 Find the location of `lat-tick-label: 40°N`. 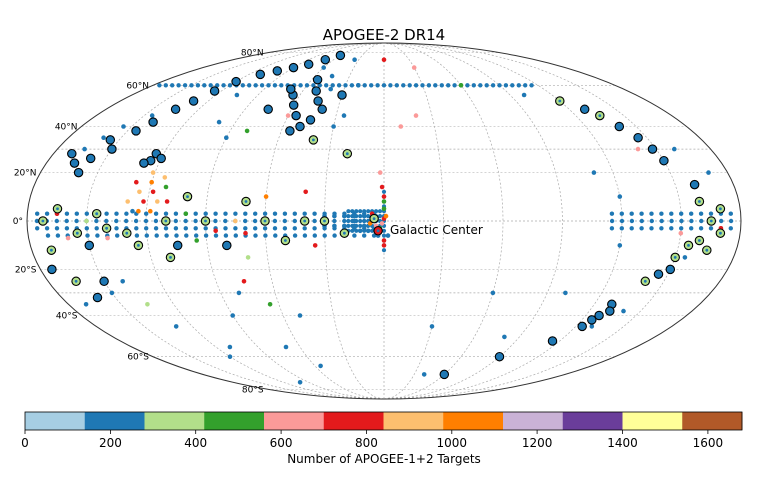

lat-tick-label: 40°N is located at coordinates (66, 128).